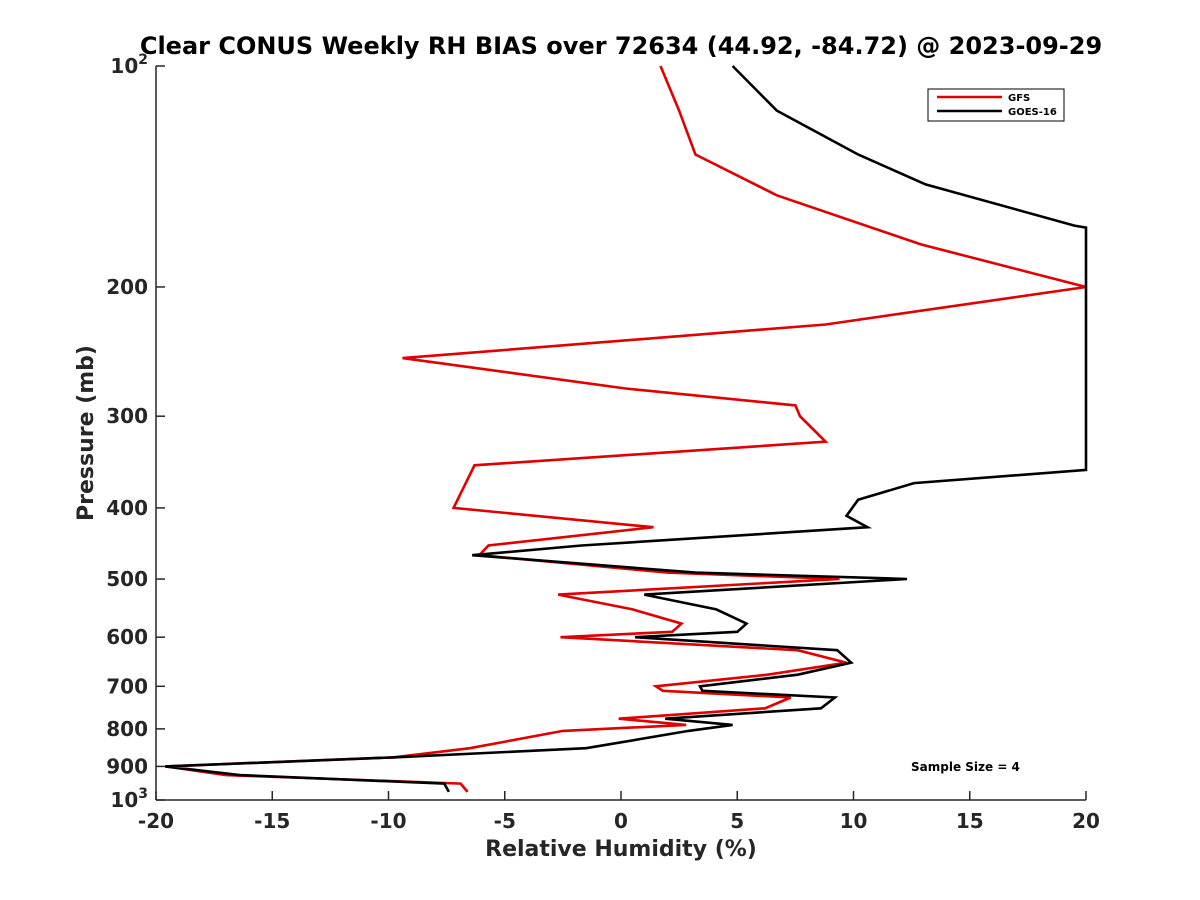 Image resolution: width=1200 pixels, height=900 pixels. Describe the element at coordinates (129, 65) in the screenshot. I see `y-tick-label: 10²` at that location.